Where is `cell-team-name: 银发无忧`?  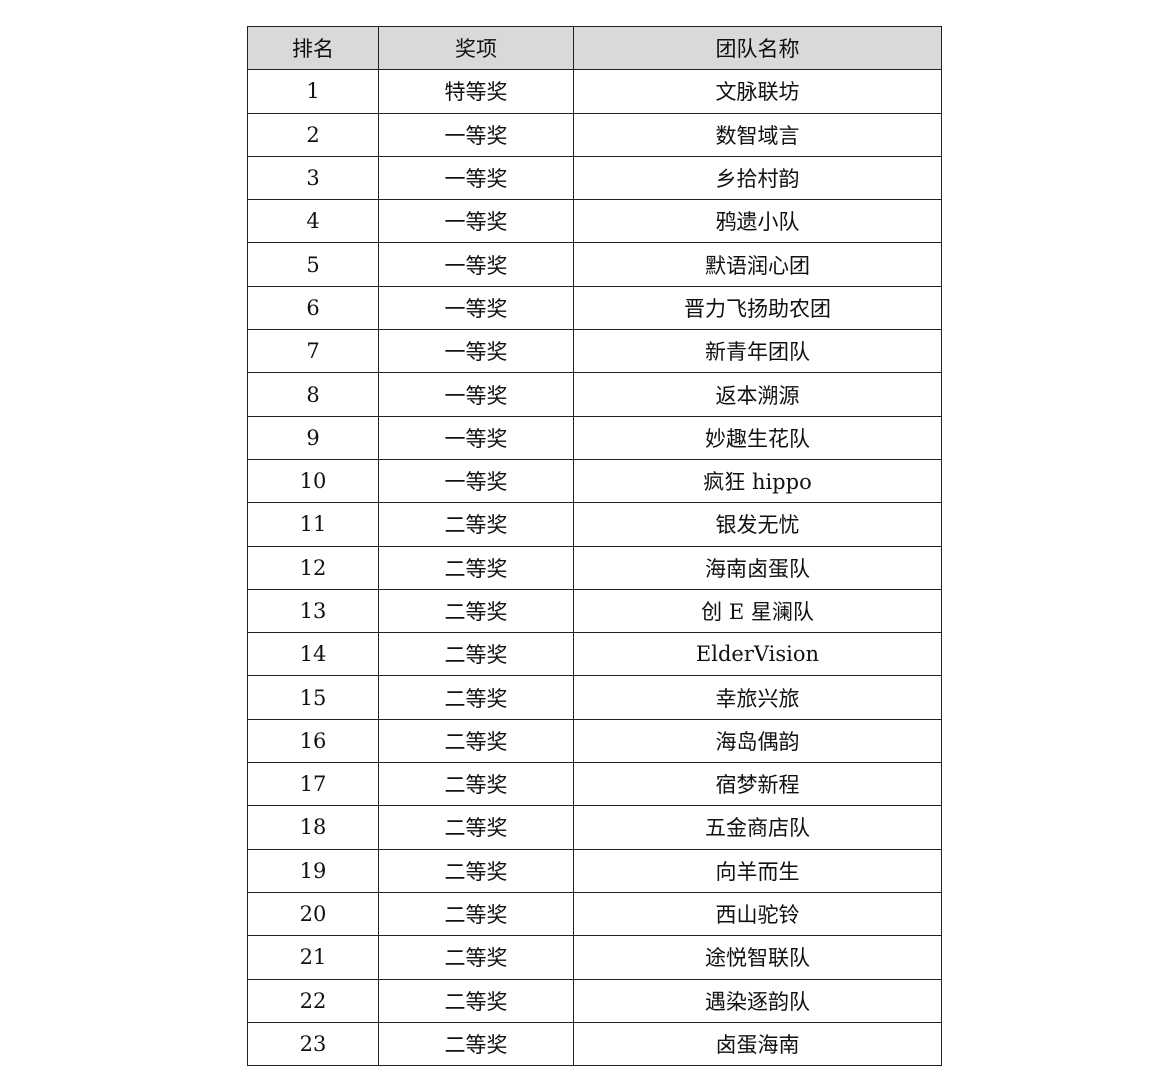 cell-team-name: 银发无忧 is located at coordinates (757, 524).